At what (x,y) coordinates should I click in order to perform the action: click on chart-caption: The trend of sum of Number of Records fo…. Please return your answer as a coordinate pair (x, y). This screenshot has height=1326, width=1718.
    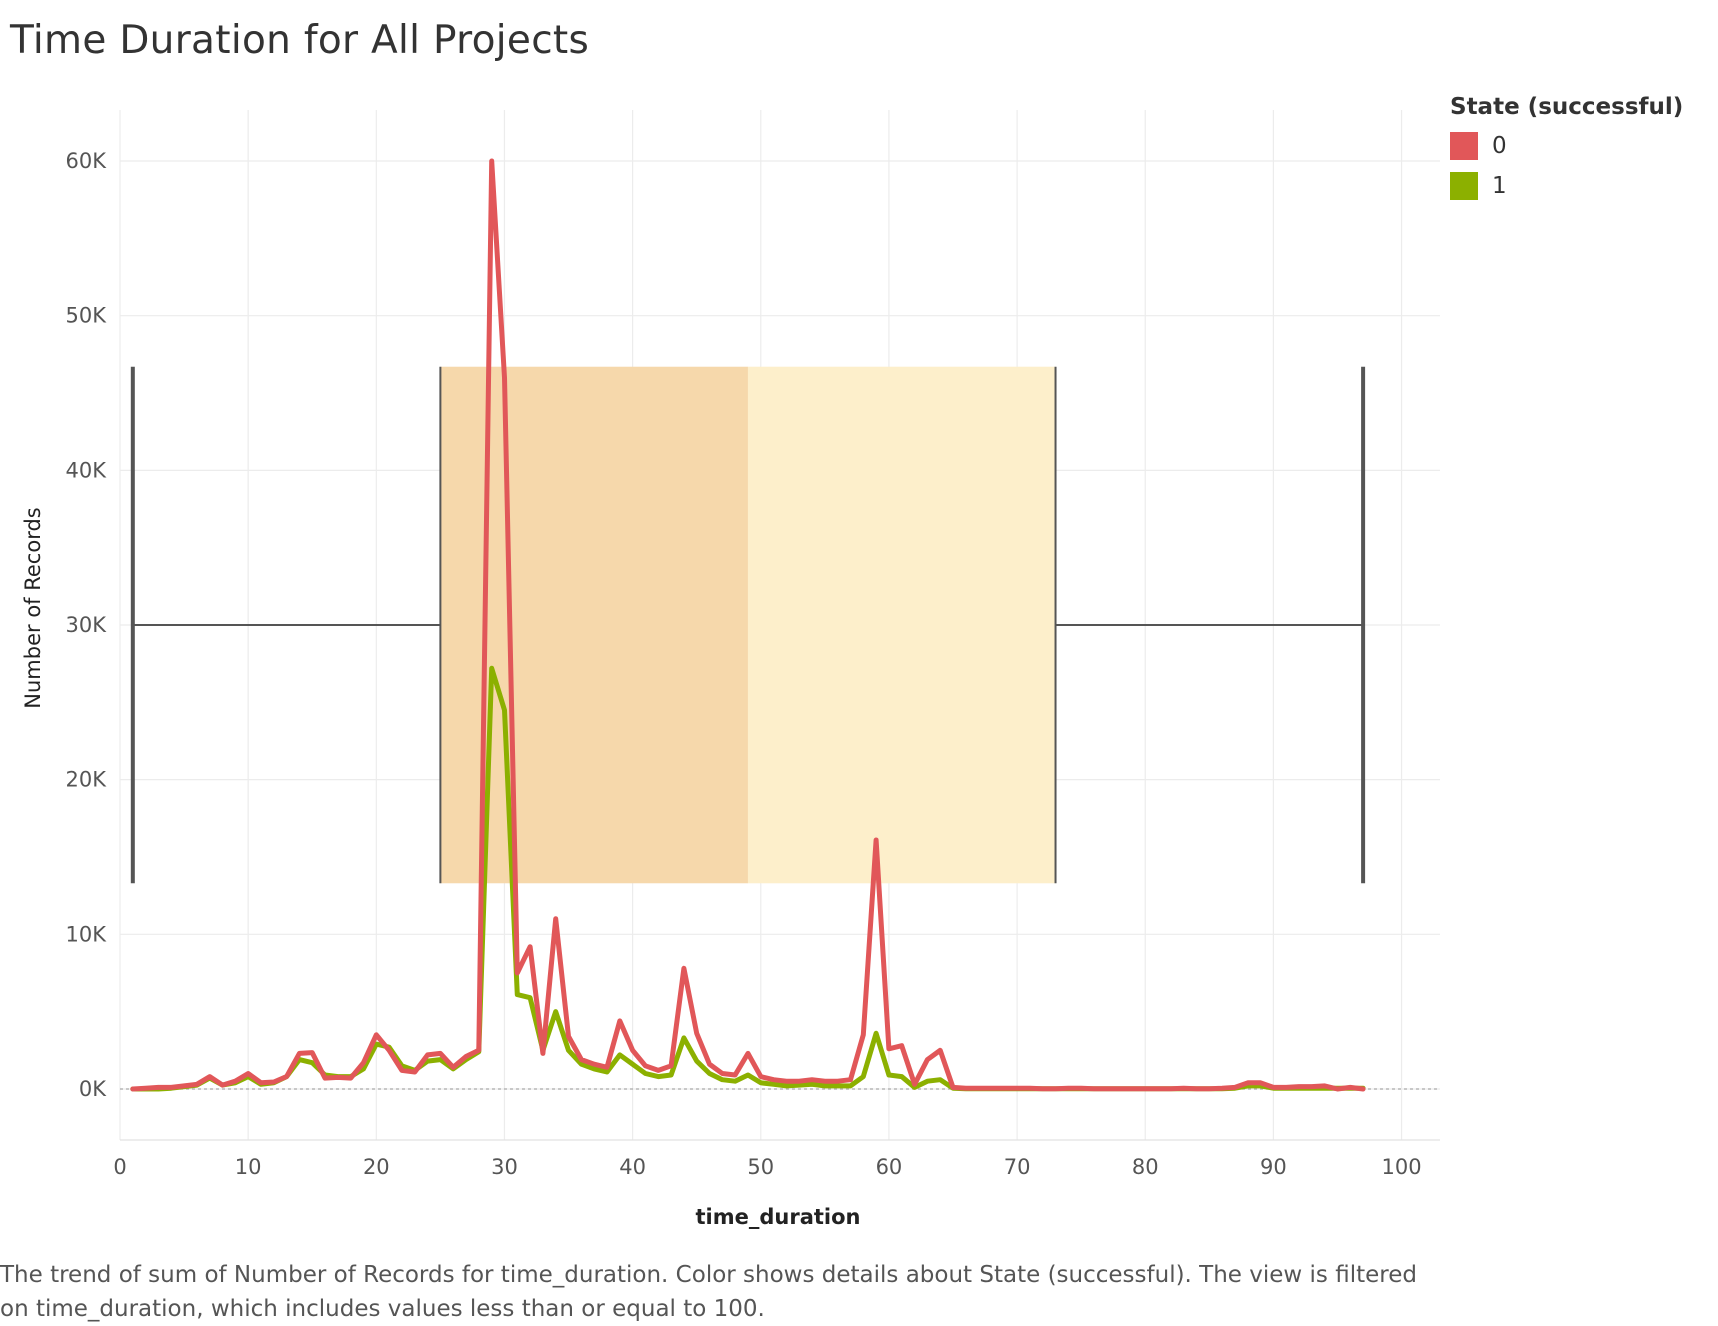
    Looking at the image, I should click on (708, 1292).